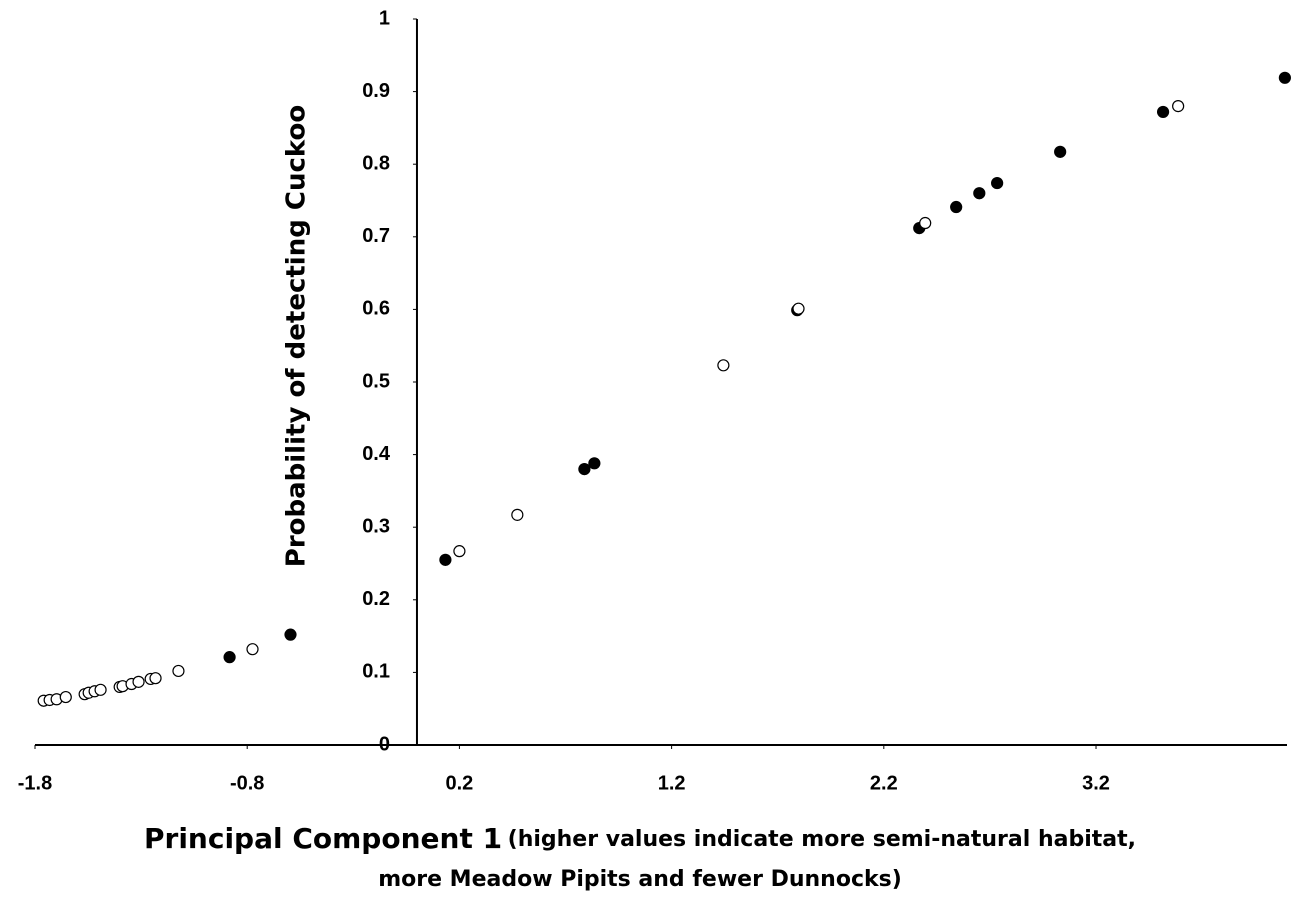 Image resolution: width=1301 pixels, height=900 pixels. What do you see at coordinates (35, 783) in the screenshot?
I see `x-tick-label: -1.8` at bounding box center [35, 783].